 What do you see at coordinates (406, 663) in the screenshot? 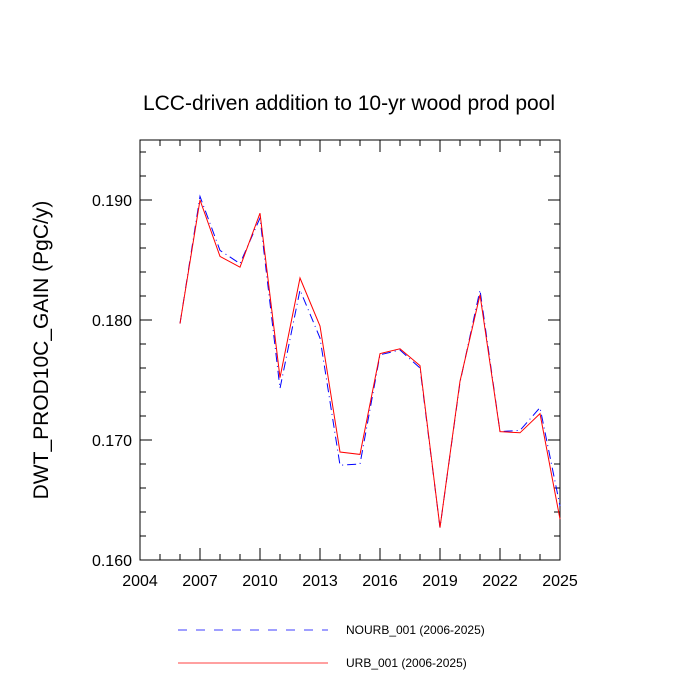
I see `legend-label-2: URB_001 (2006-2025)` at bounding box center [406, 663].